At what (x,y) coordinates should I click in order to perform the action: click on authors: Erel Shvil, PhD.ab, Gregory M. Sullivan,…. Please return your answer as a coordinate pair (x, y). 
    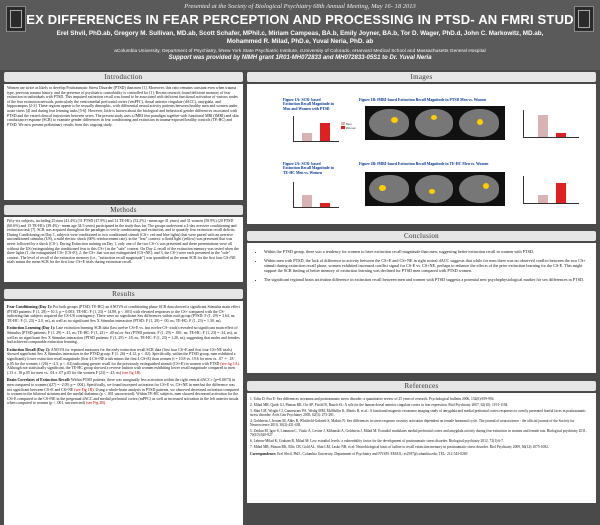
    Looking at the image, I should click on (300, 37).